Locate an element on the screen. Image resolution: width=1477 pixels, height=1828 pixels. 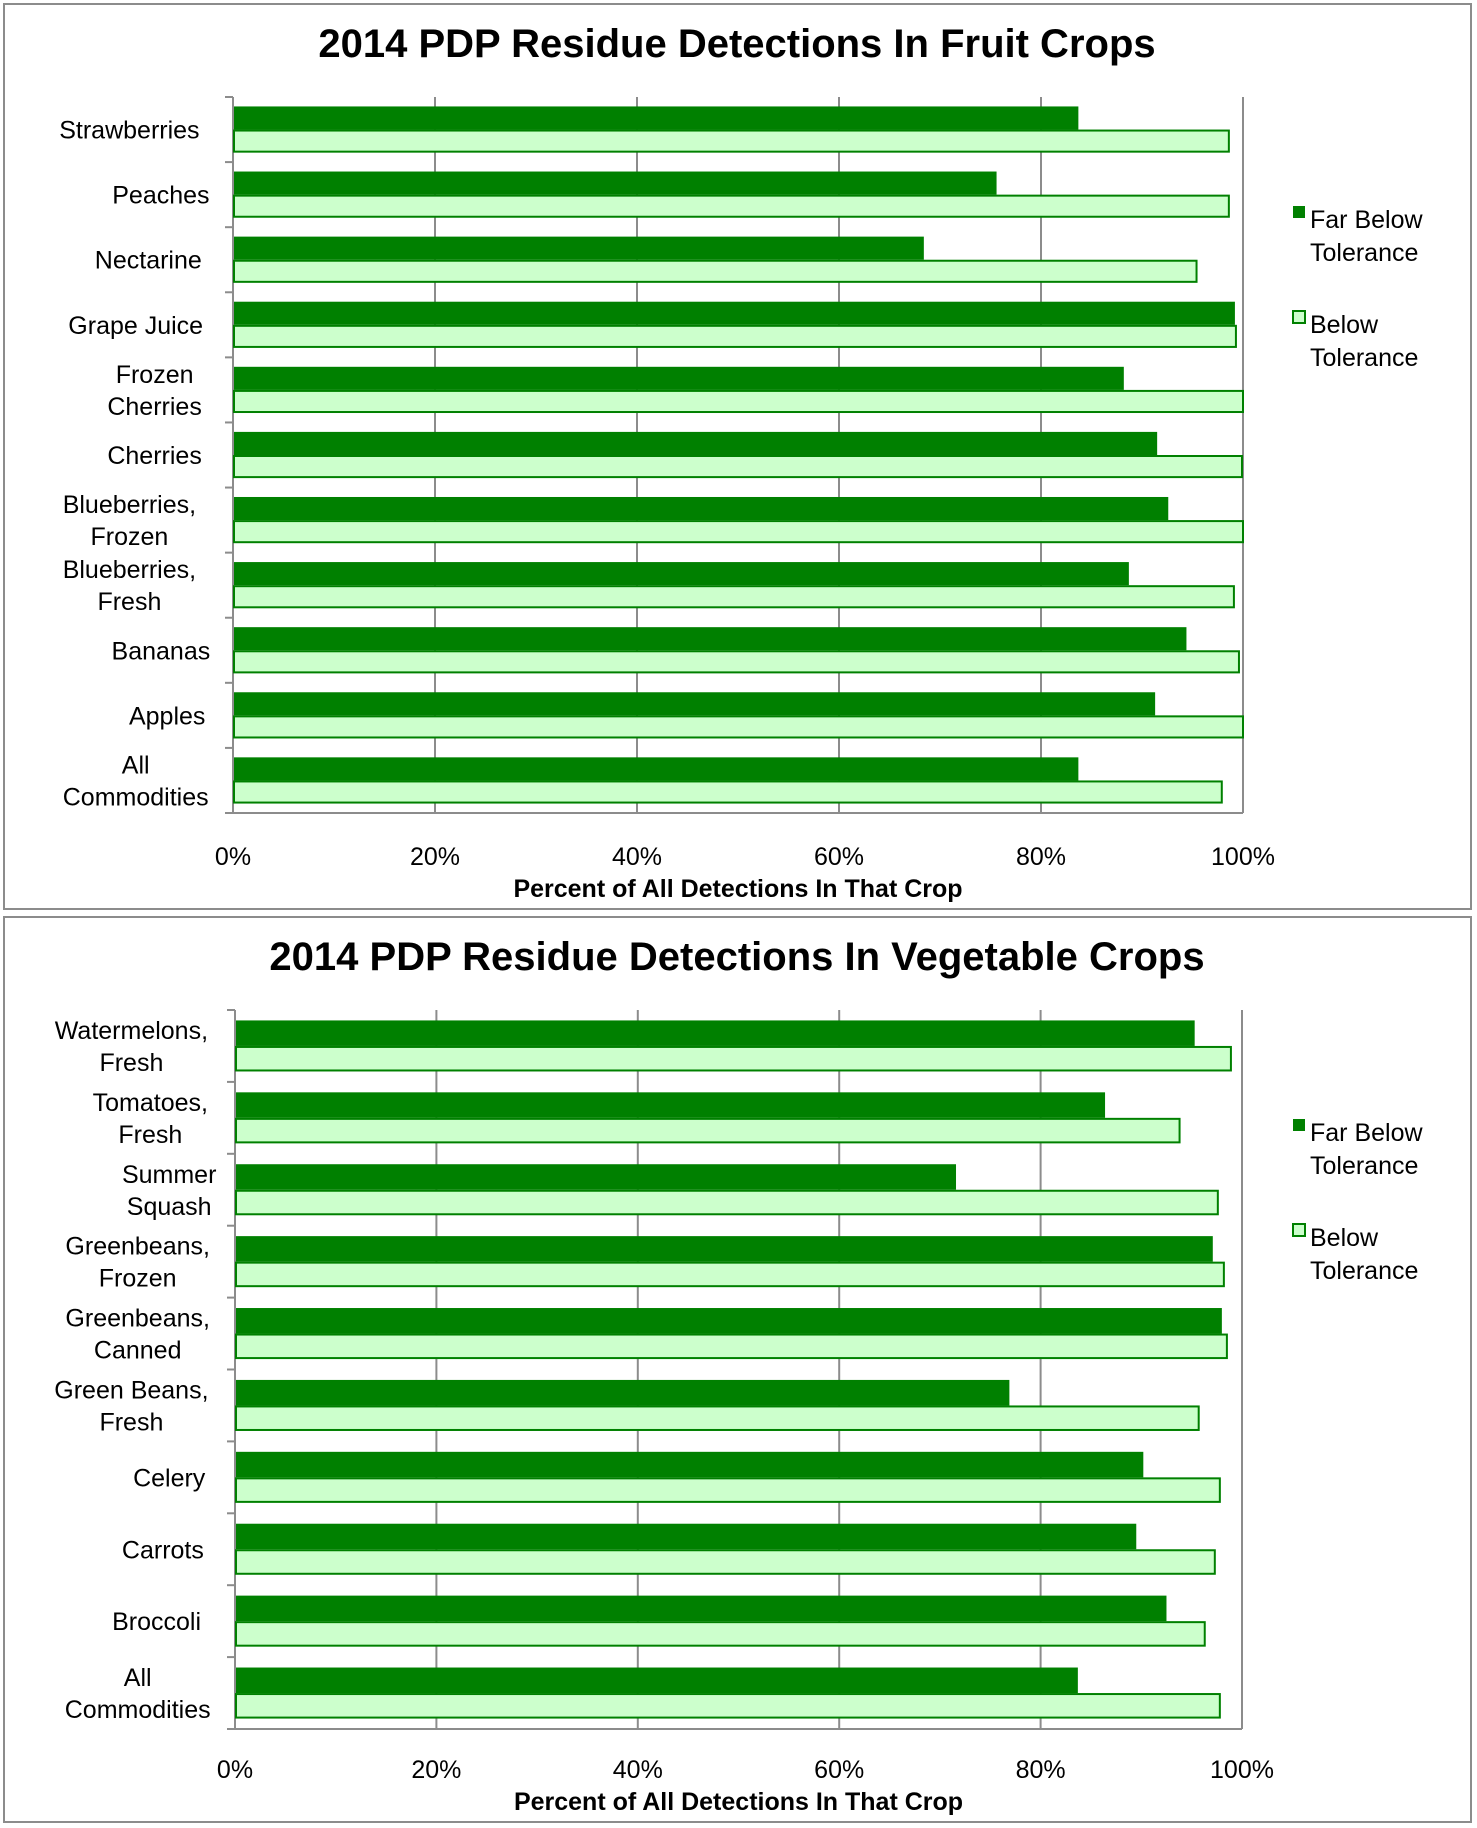
bar-far-below-tolerance-watermelons-fresh is located at coordinates (715, 1033).